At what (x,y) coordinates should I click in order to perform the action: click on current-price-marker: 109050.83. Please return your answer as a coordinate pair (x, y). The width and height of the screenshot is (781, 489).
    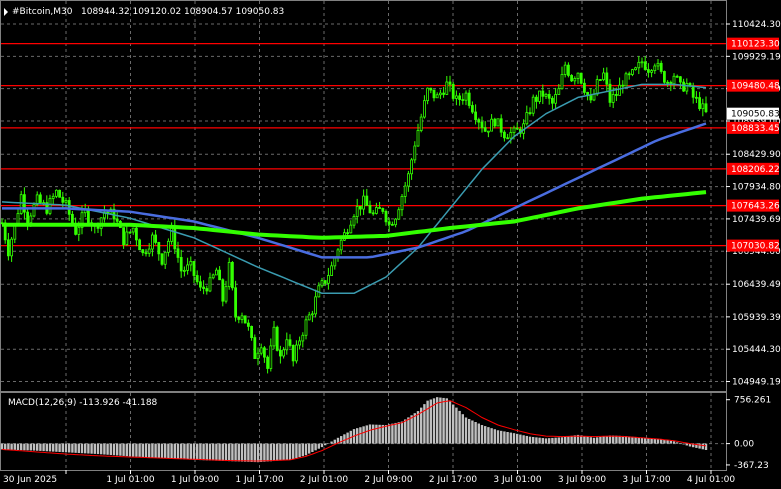
    Looking at the image, I should click on (753, 113).